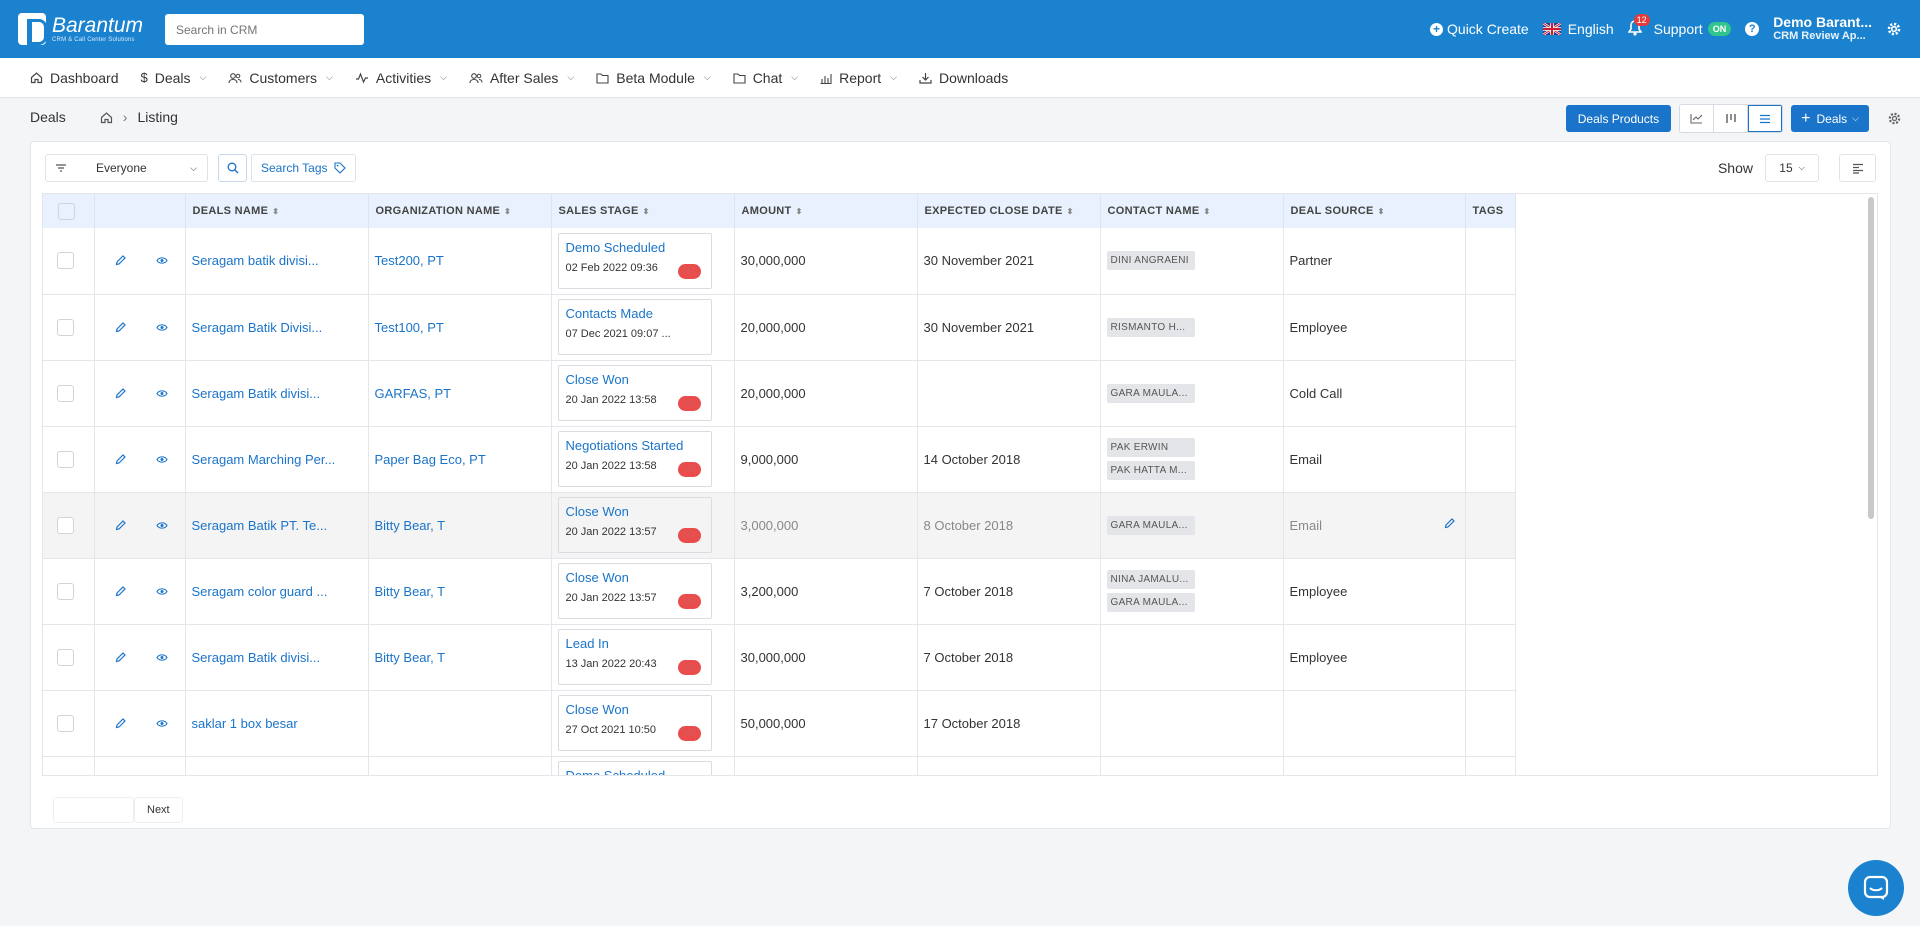 This screenshot has width=1920, height=926. What do you see at coordinates (1857, 168) in the screenshot?
I see `column-settings-button` at bounding box center [1857, 168].